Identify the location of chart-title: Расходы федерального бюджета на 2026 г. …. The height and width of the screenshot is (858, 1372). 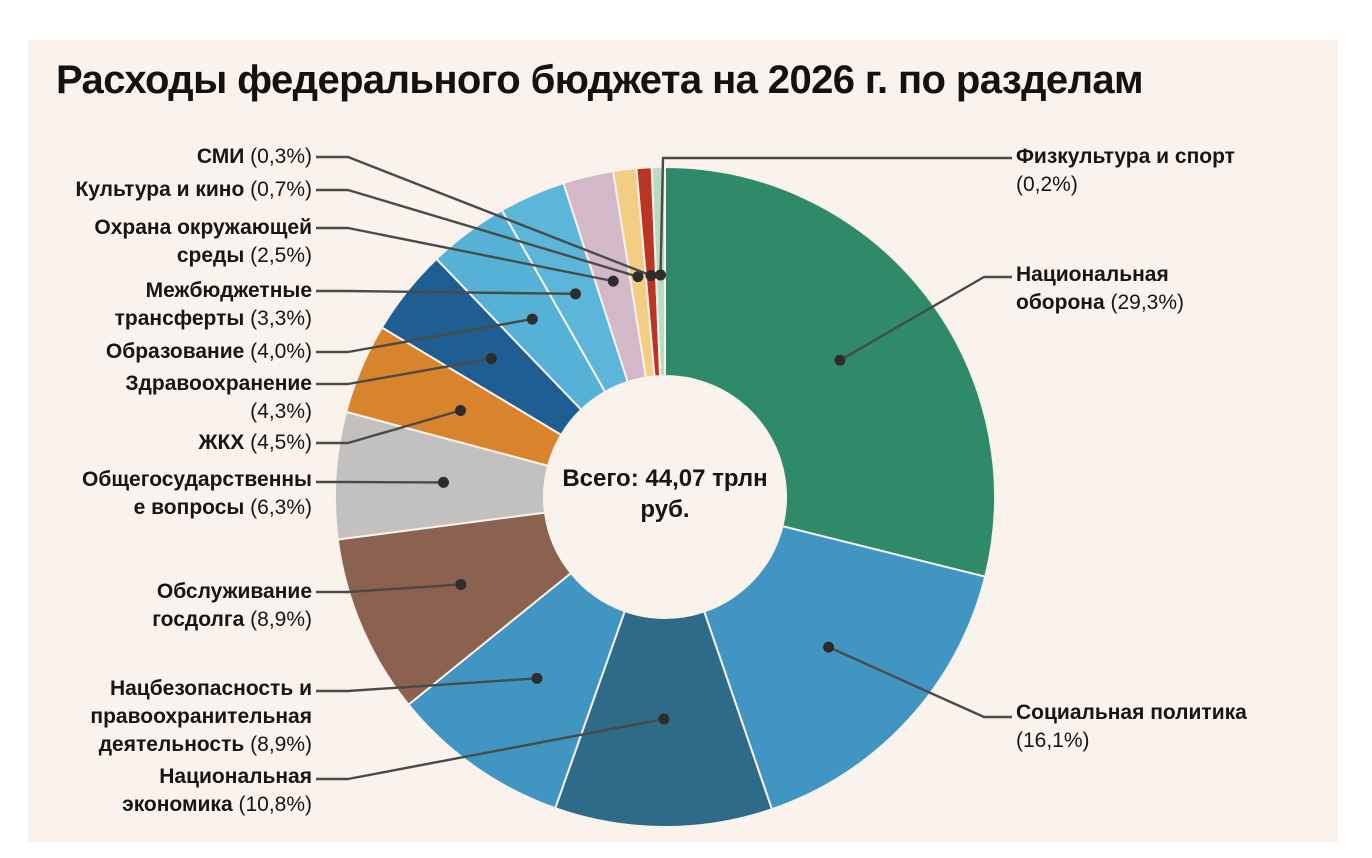
(600, 80).